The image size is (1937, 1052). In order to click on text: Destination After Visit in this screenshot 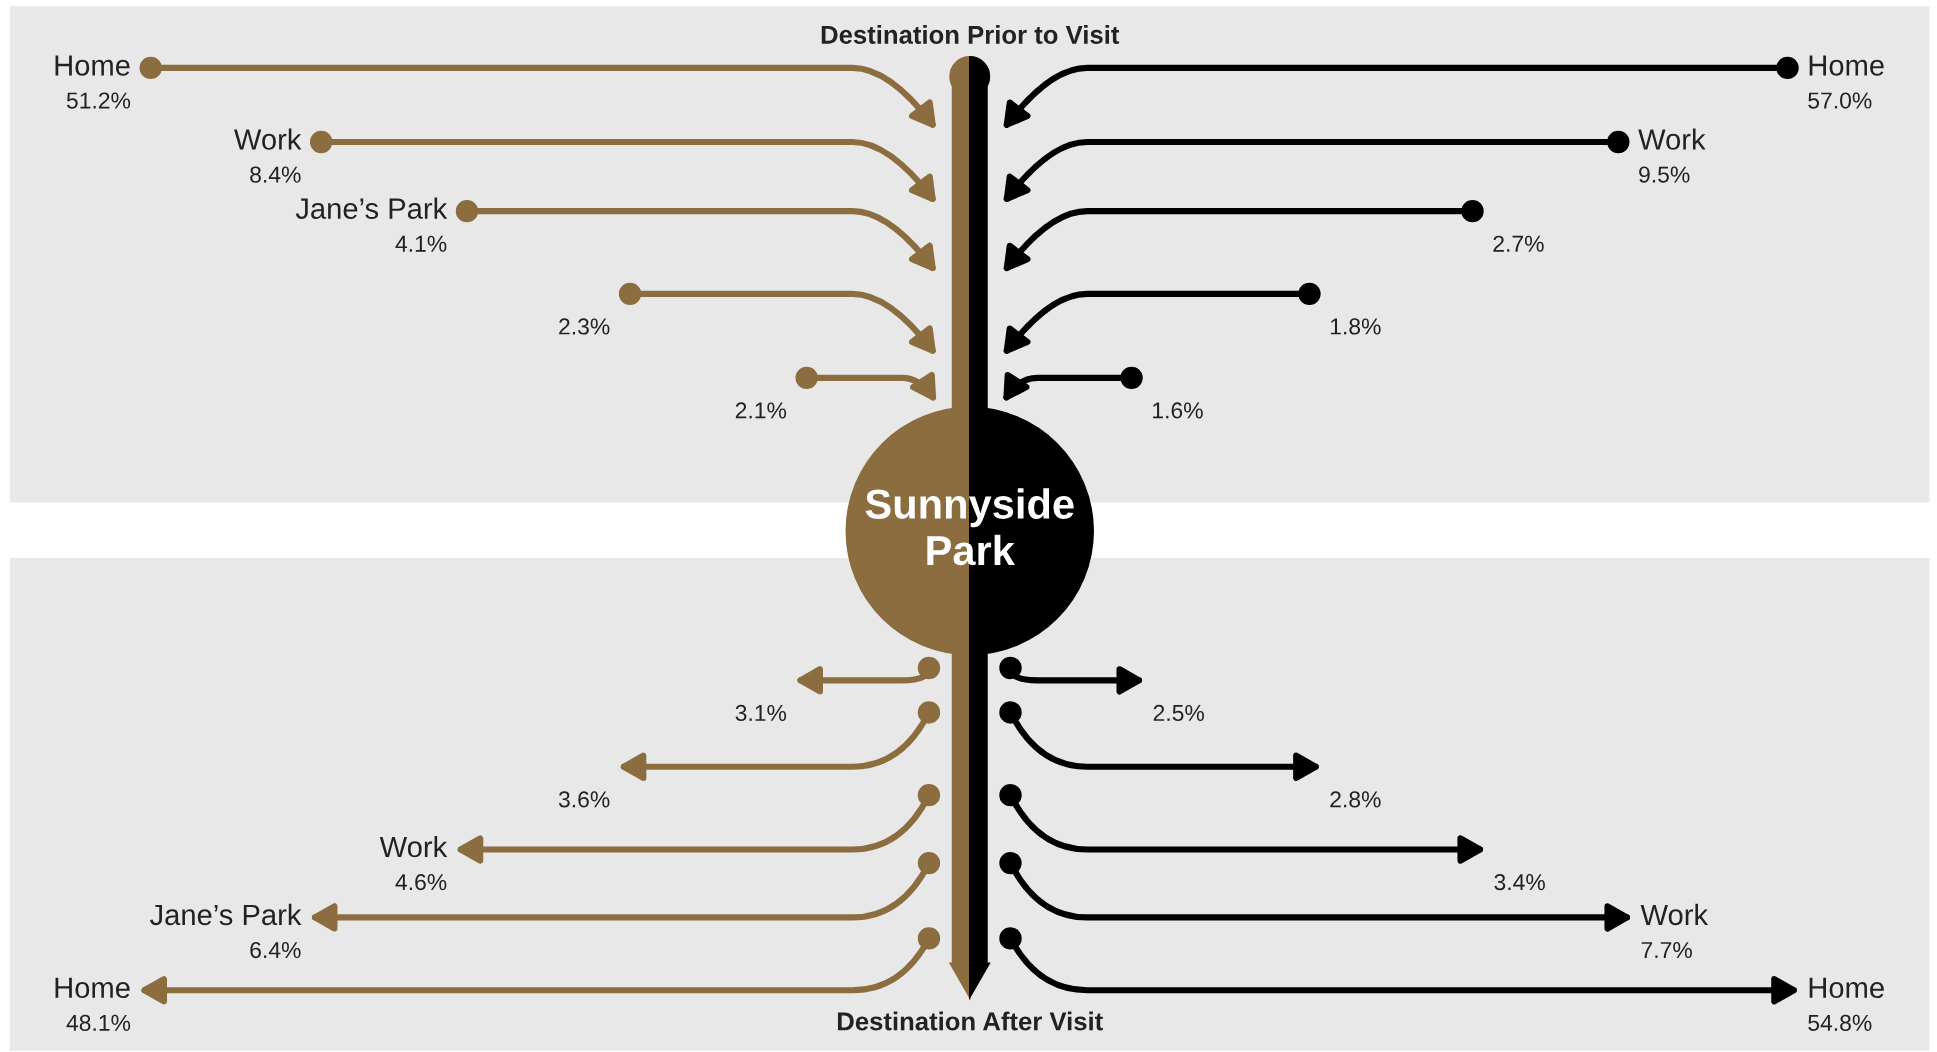, I will do `click(970, 1021)`.